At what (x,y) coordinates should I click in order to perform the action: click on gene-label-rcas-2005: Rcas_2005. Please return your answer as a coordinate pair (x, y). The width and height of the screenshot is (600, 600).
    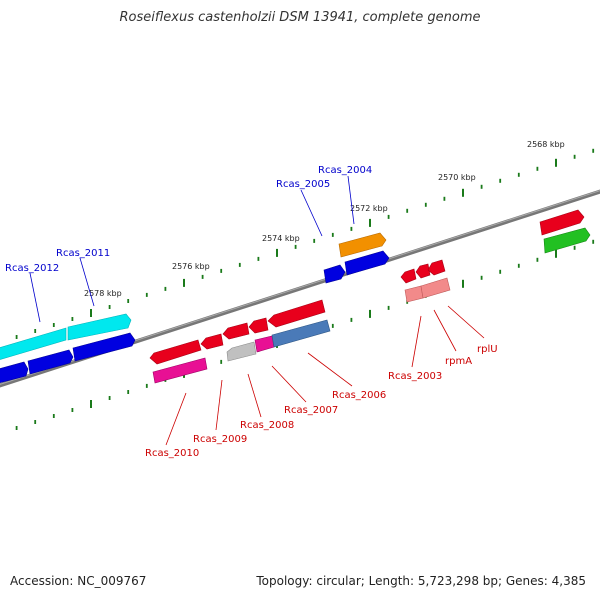
    Looking at the image, I should click on (303, 184).